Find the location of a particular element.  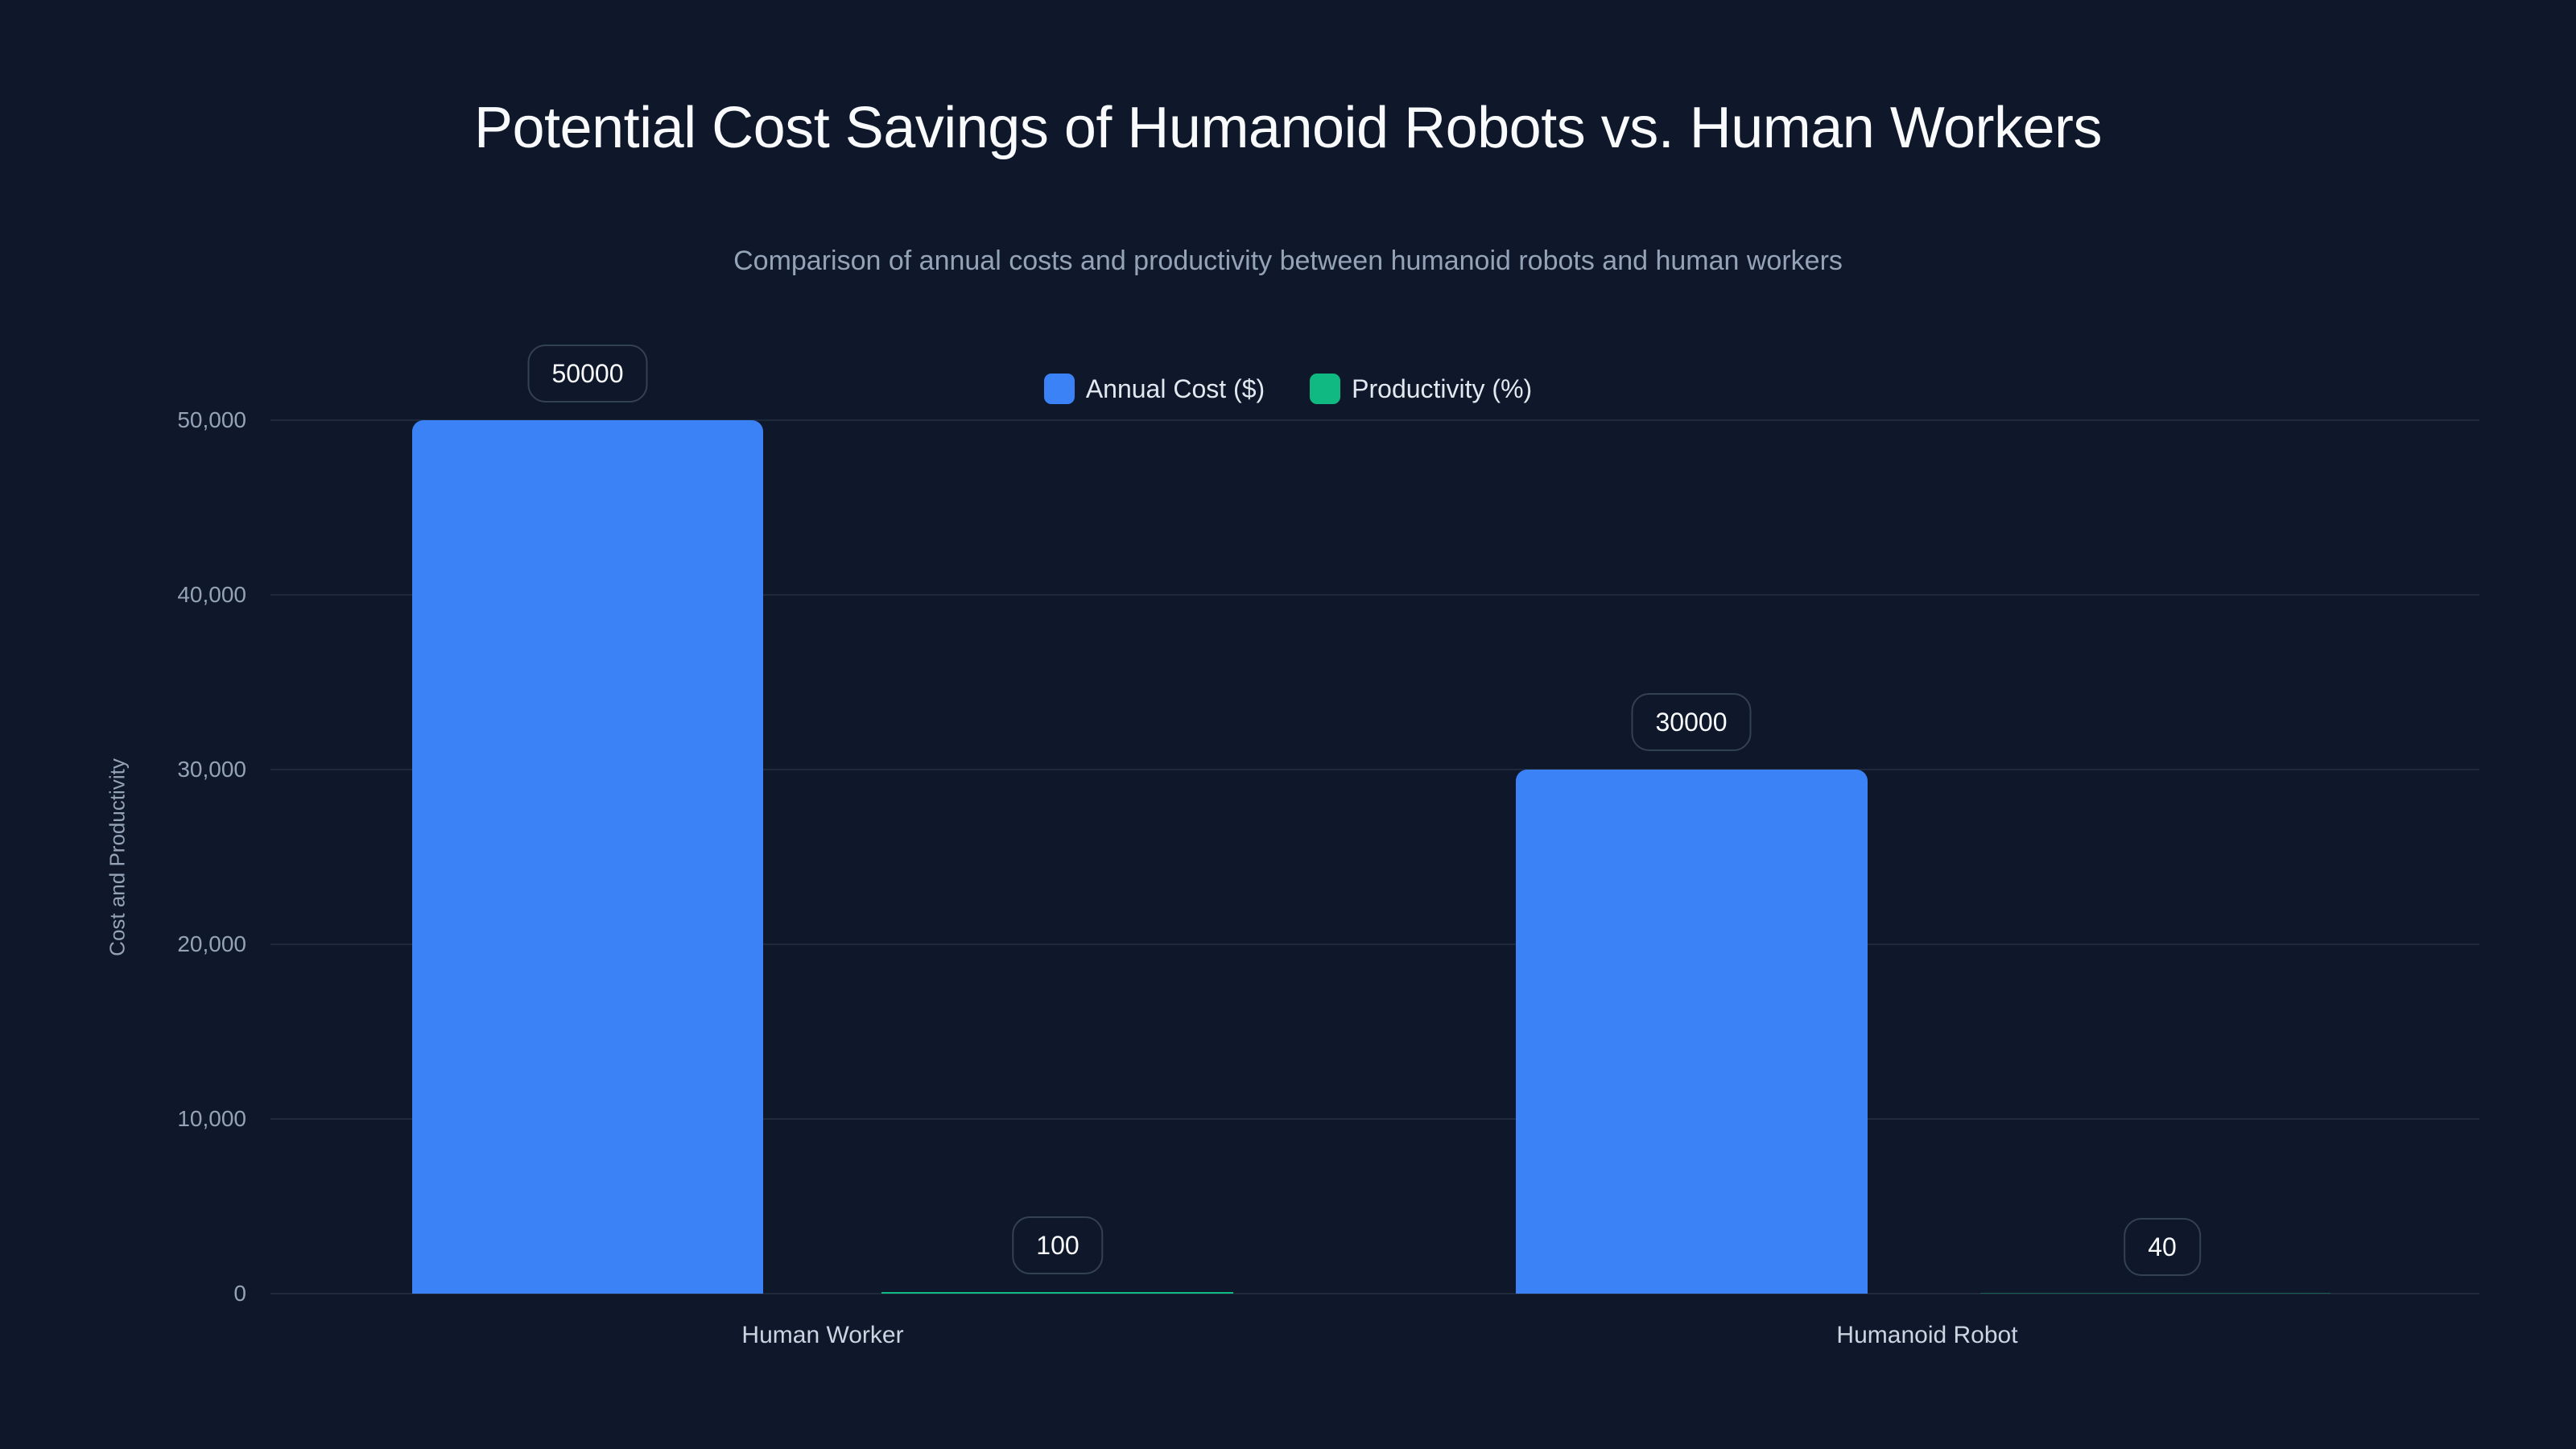

legend-item-annual-cost: Annual Cost ($) is located at coordinates (1154, 389).